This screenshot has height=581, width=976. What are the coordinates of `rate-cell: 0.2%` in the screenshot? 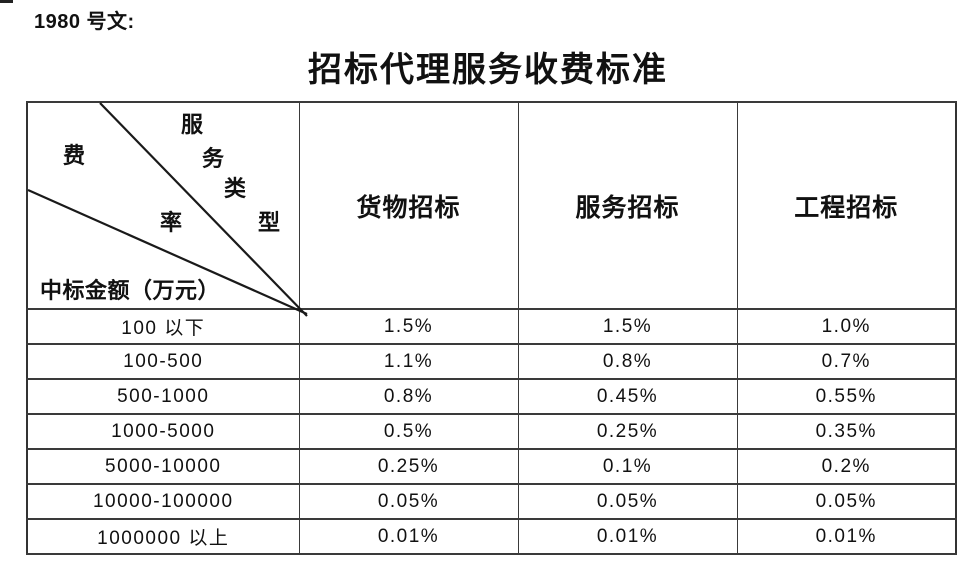 It's located at (846, 466).